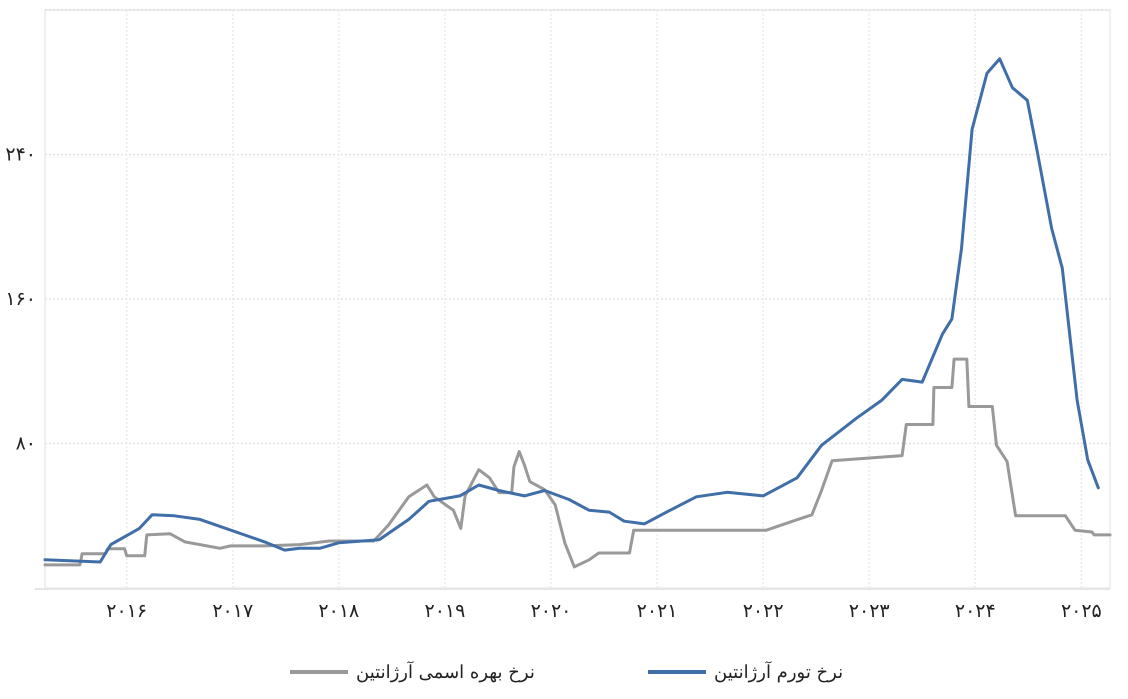  What do you see at coordinates (551, 611) in the screenshot?
I see `x-tick-label: ۲۰۲۰` at bounding box center [551, 611].